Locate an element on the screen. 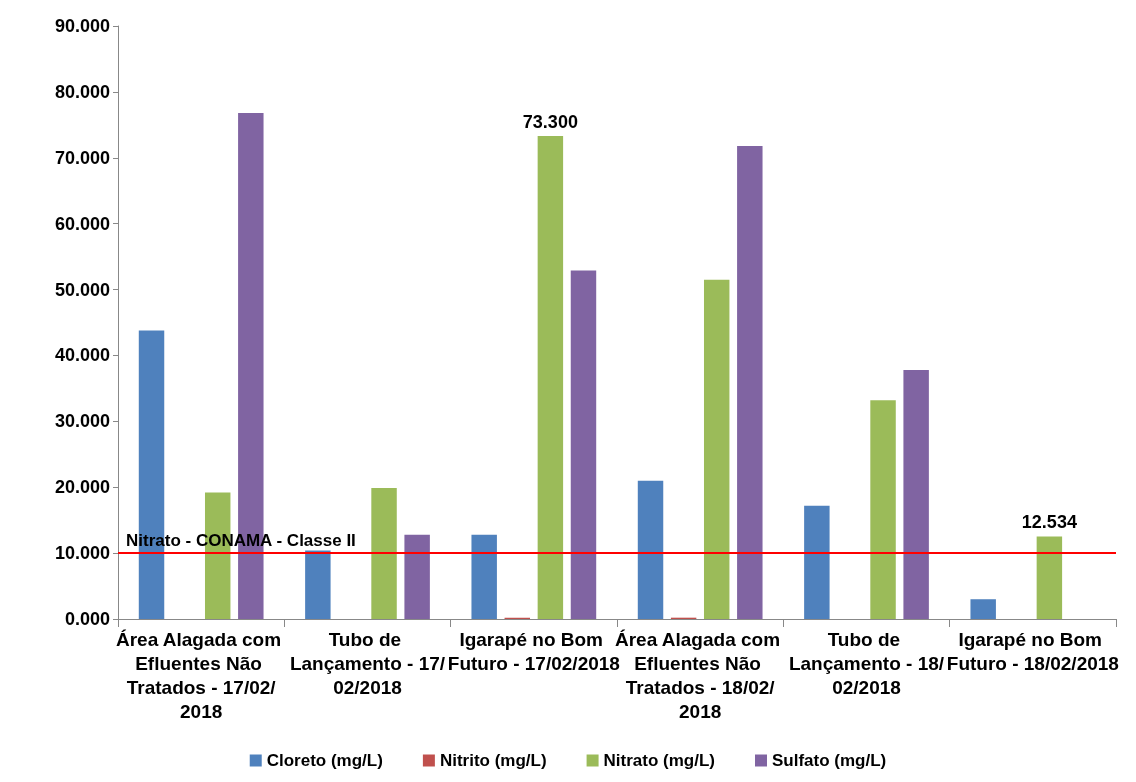  y-tick-label: 50.000 is located at coordinates (82, 289).